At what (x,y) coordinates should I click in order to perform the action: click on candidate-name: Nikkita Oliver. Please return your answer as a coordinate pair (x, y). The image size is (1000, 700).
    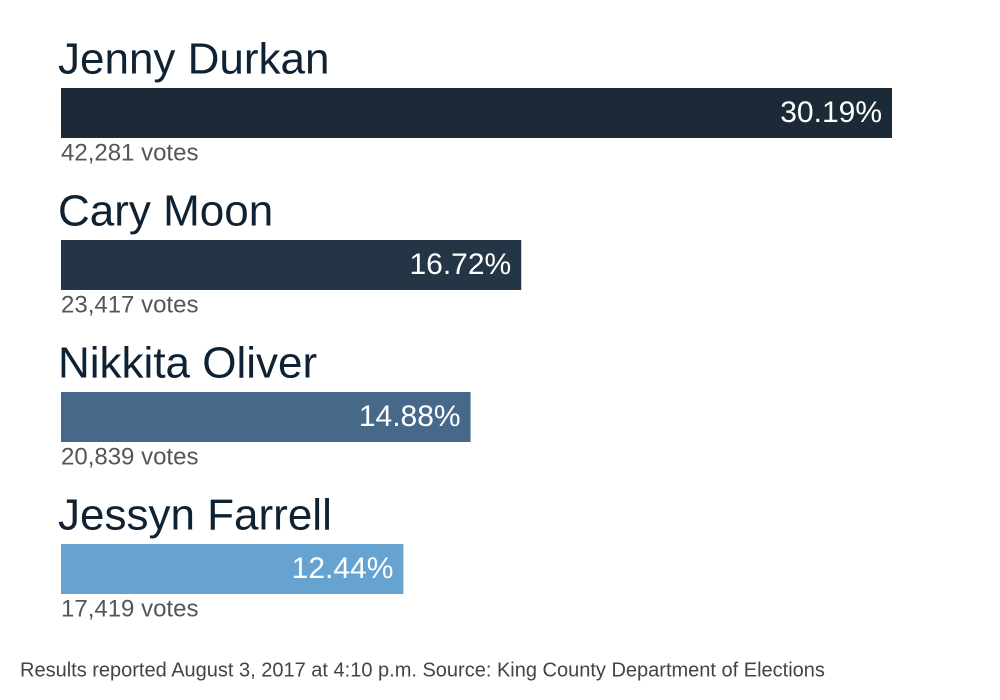
    Looking at the image, I should click on (187, 363).